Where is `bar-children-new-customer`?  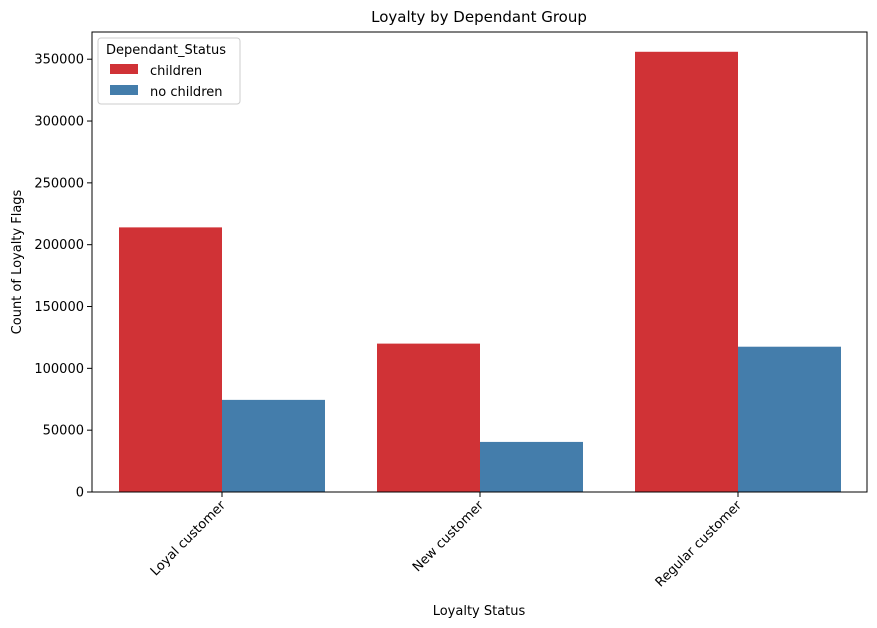 bar-children-new-customer is located at coordinates (428, 417).